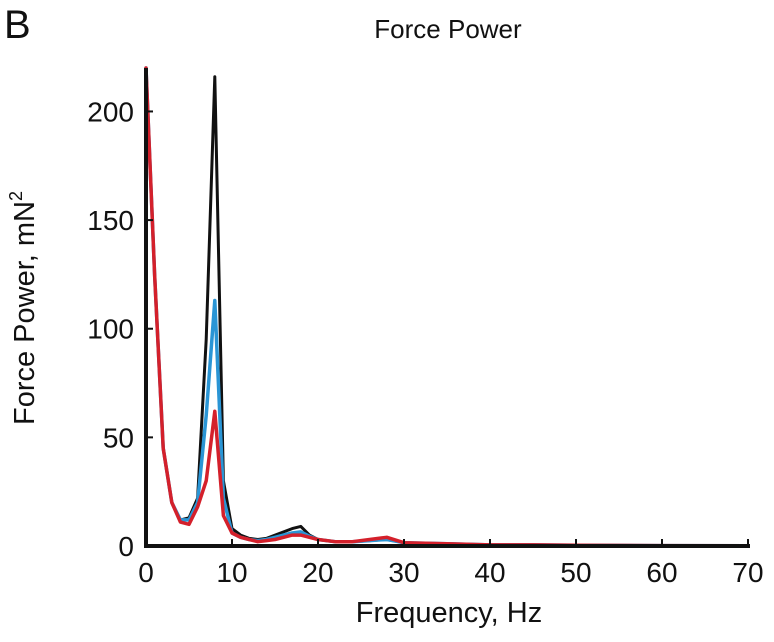  Describe the element at coordinates (575, 572) in the screenshot. I see `x-tick-label: 50` at that location.